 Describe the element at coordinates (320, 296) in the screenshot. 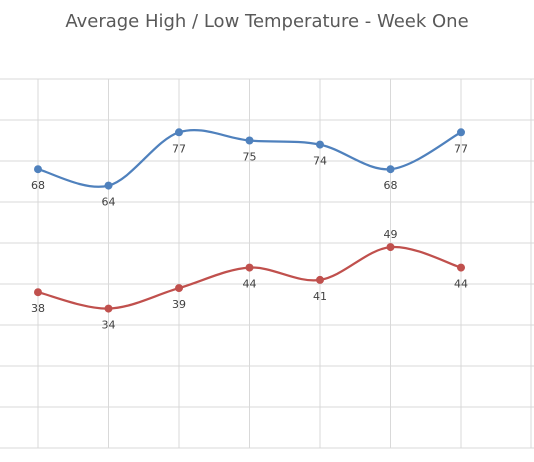

I see `data-label: 41` at that location.